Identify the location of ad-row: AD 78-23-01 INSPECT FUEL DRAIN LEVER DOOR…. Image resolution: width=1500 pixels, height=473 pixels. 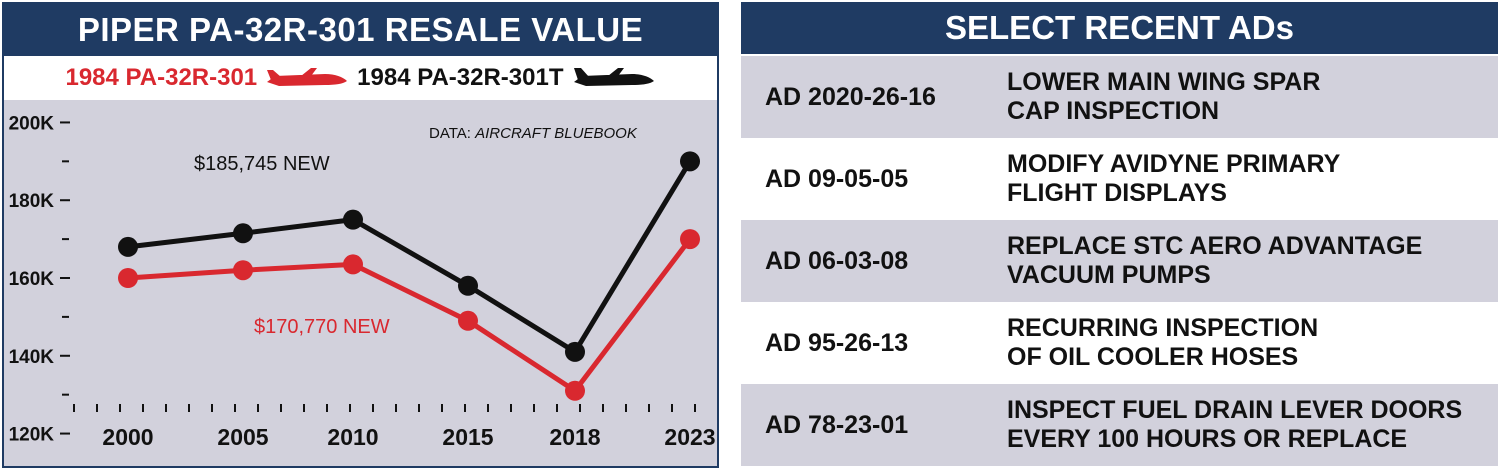
(1119, 425).